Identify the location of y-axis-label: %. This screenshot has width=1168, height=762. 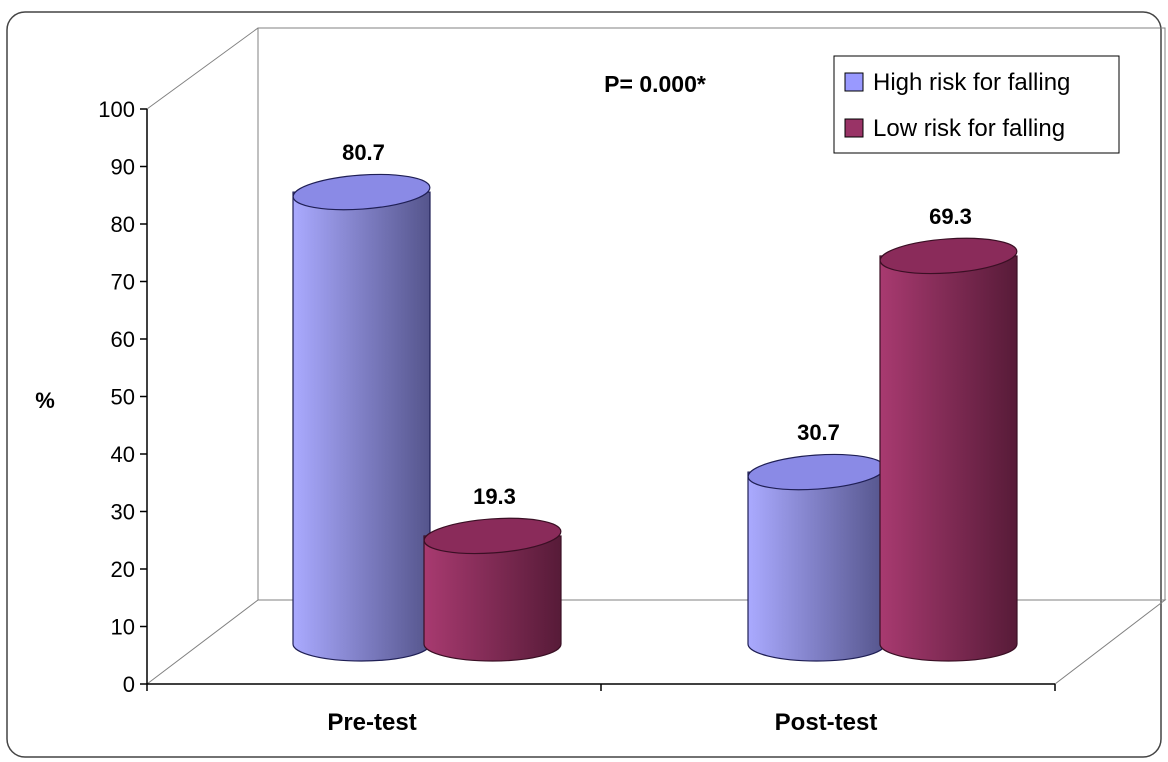
(45, 400).